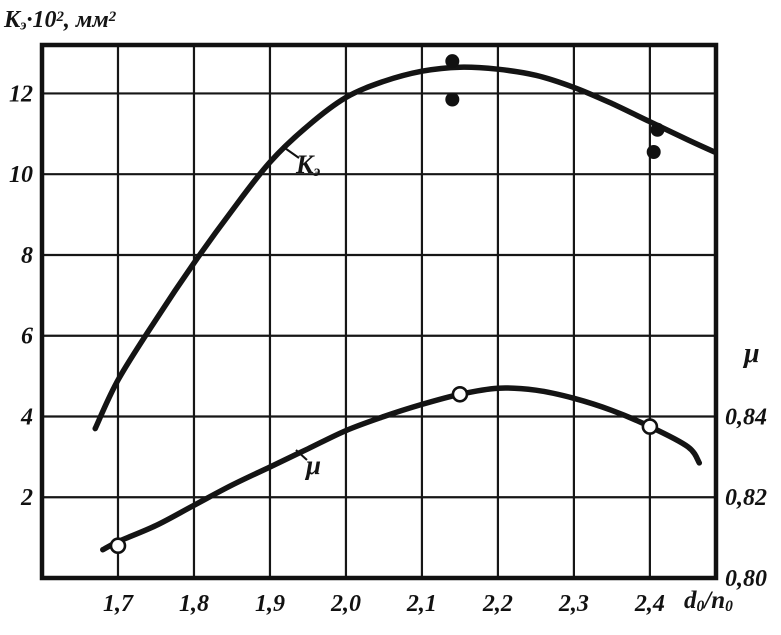 Image resolution: width=781 pixels, height=635 pixels. Describe the element at coordinates (112, 16) in the screenshot. I see `left-axis-title-units-exponent: 2` at that location.